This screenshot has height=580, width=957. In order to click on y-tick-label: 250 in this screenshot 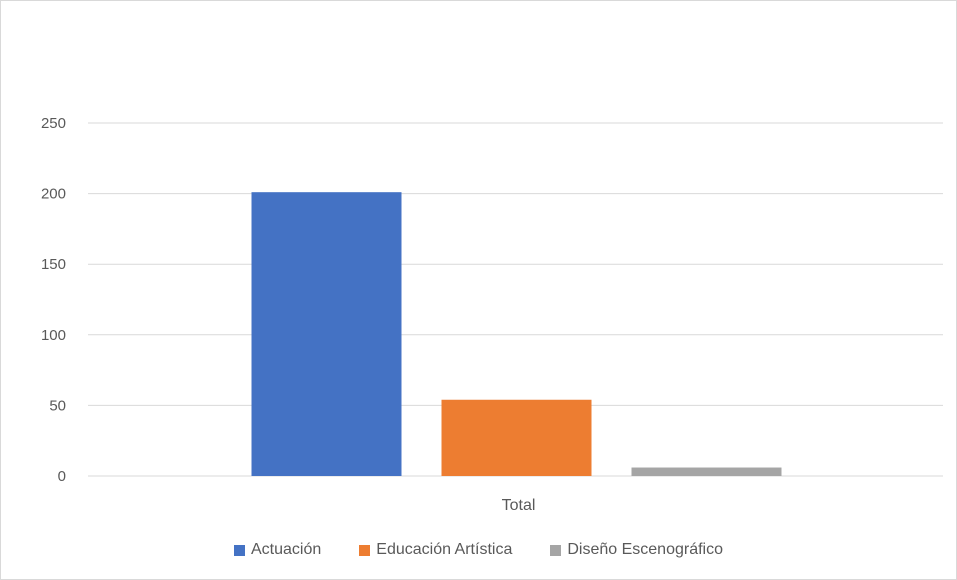, I will do `click(53, 123)`.